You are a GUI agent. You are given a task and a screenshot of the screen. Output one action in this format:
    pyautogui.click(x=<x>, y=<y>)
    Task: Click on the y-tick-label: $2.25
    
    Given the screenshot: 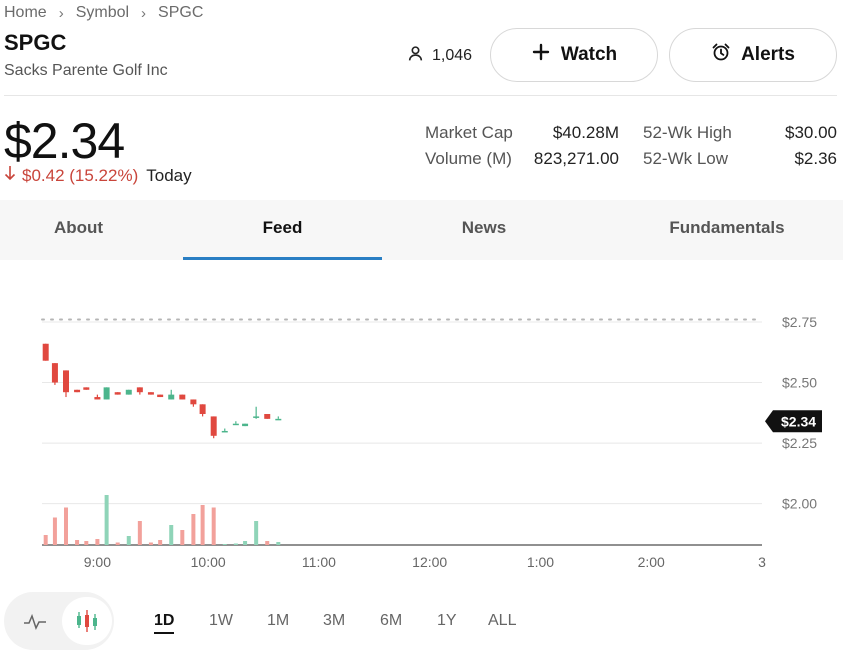 What is the action you would take?
    pyautogui.click(x=799, y=443)
    